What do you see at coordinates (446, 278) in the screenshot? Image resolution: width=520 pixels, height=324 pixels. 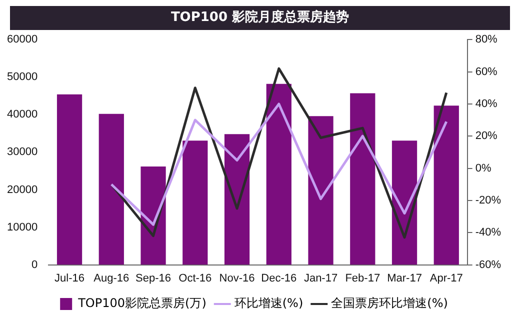 I see `x-tick-label: Apr-17` at bounding box center [446, 278].